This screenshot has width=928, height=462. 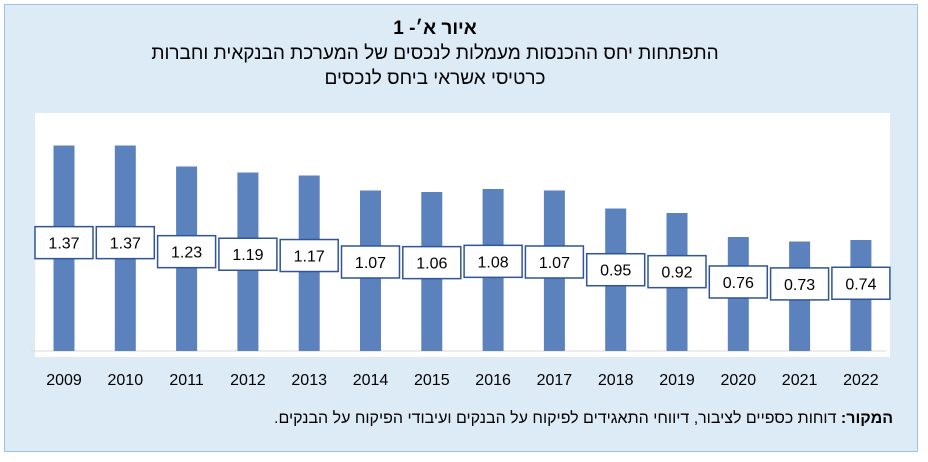 I want to click on data-label-box-2011, so click(x=186, y=251).